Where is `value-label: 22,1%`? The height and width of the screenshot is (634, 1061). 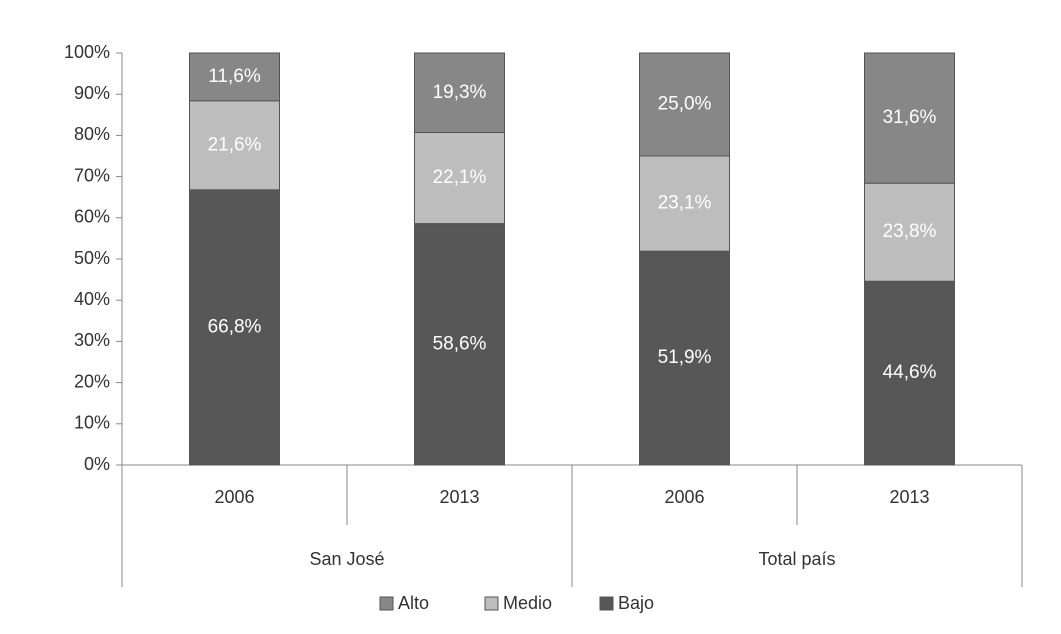
value-label: 22,1% is located at coordinates (460, 177).